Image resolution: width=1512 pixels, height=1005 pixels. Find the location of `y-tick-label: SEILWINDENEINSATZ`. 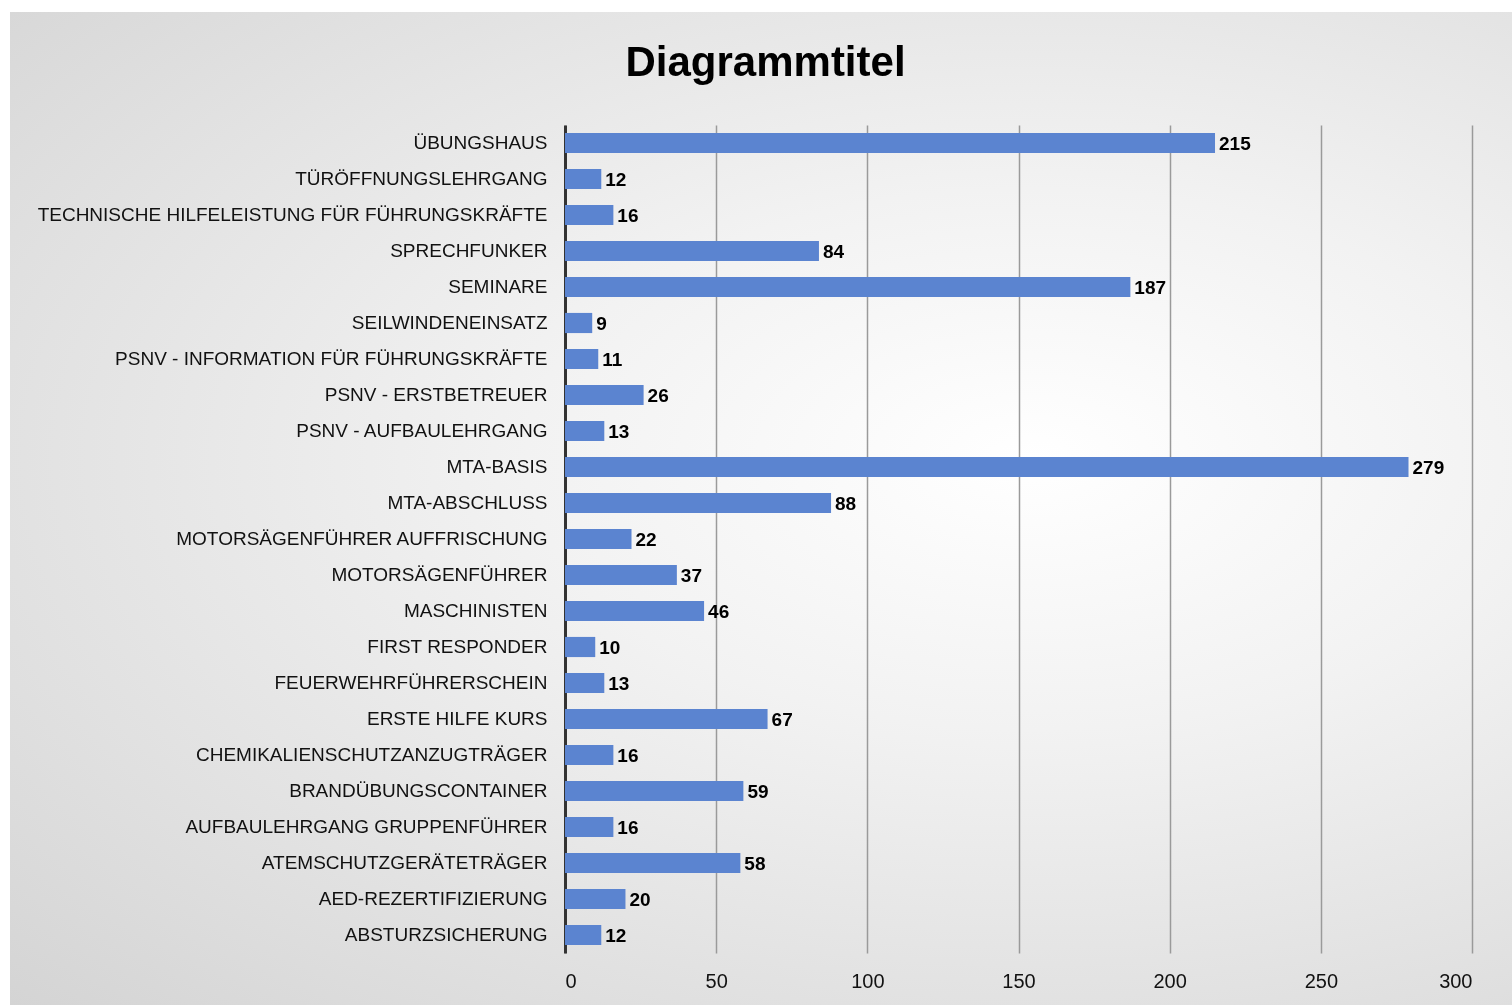

y-tick-label: SEILWINDENEINSATZ is located at coordinates (449, 322).